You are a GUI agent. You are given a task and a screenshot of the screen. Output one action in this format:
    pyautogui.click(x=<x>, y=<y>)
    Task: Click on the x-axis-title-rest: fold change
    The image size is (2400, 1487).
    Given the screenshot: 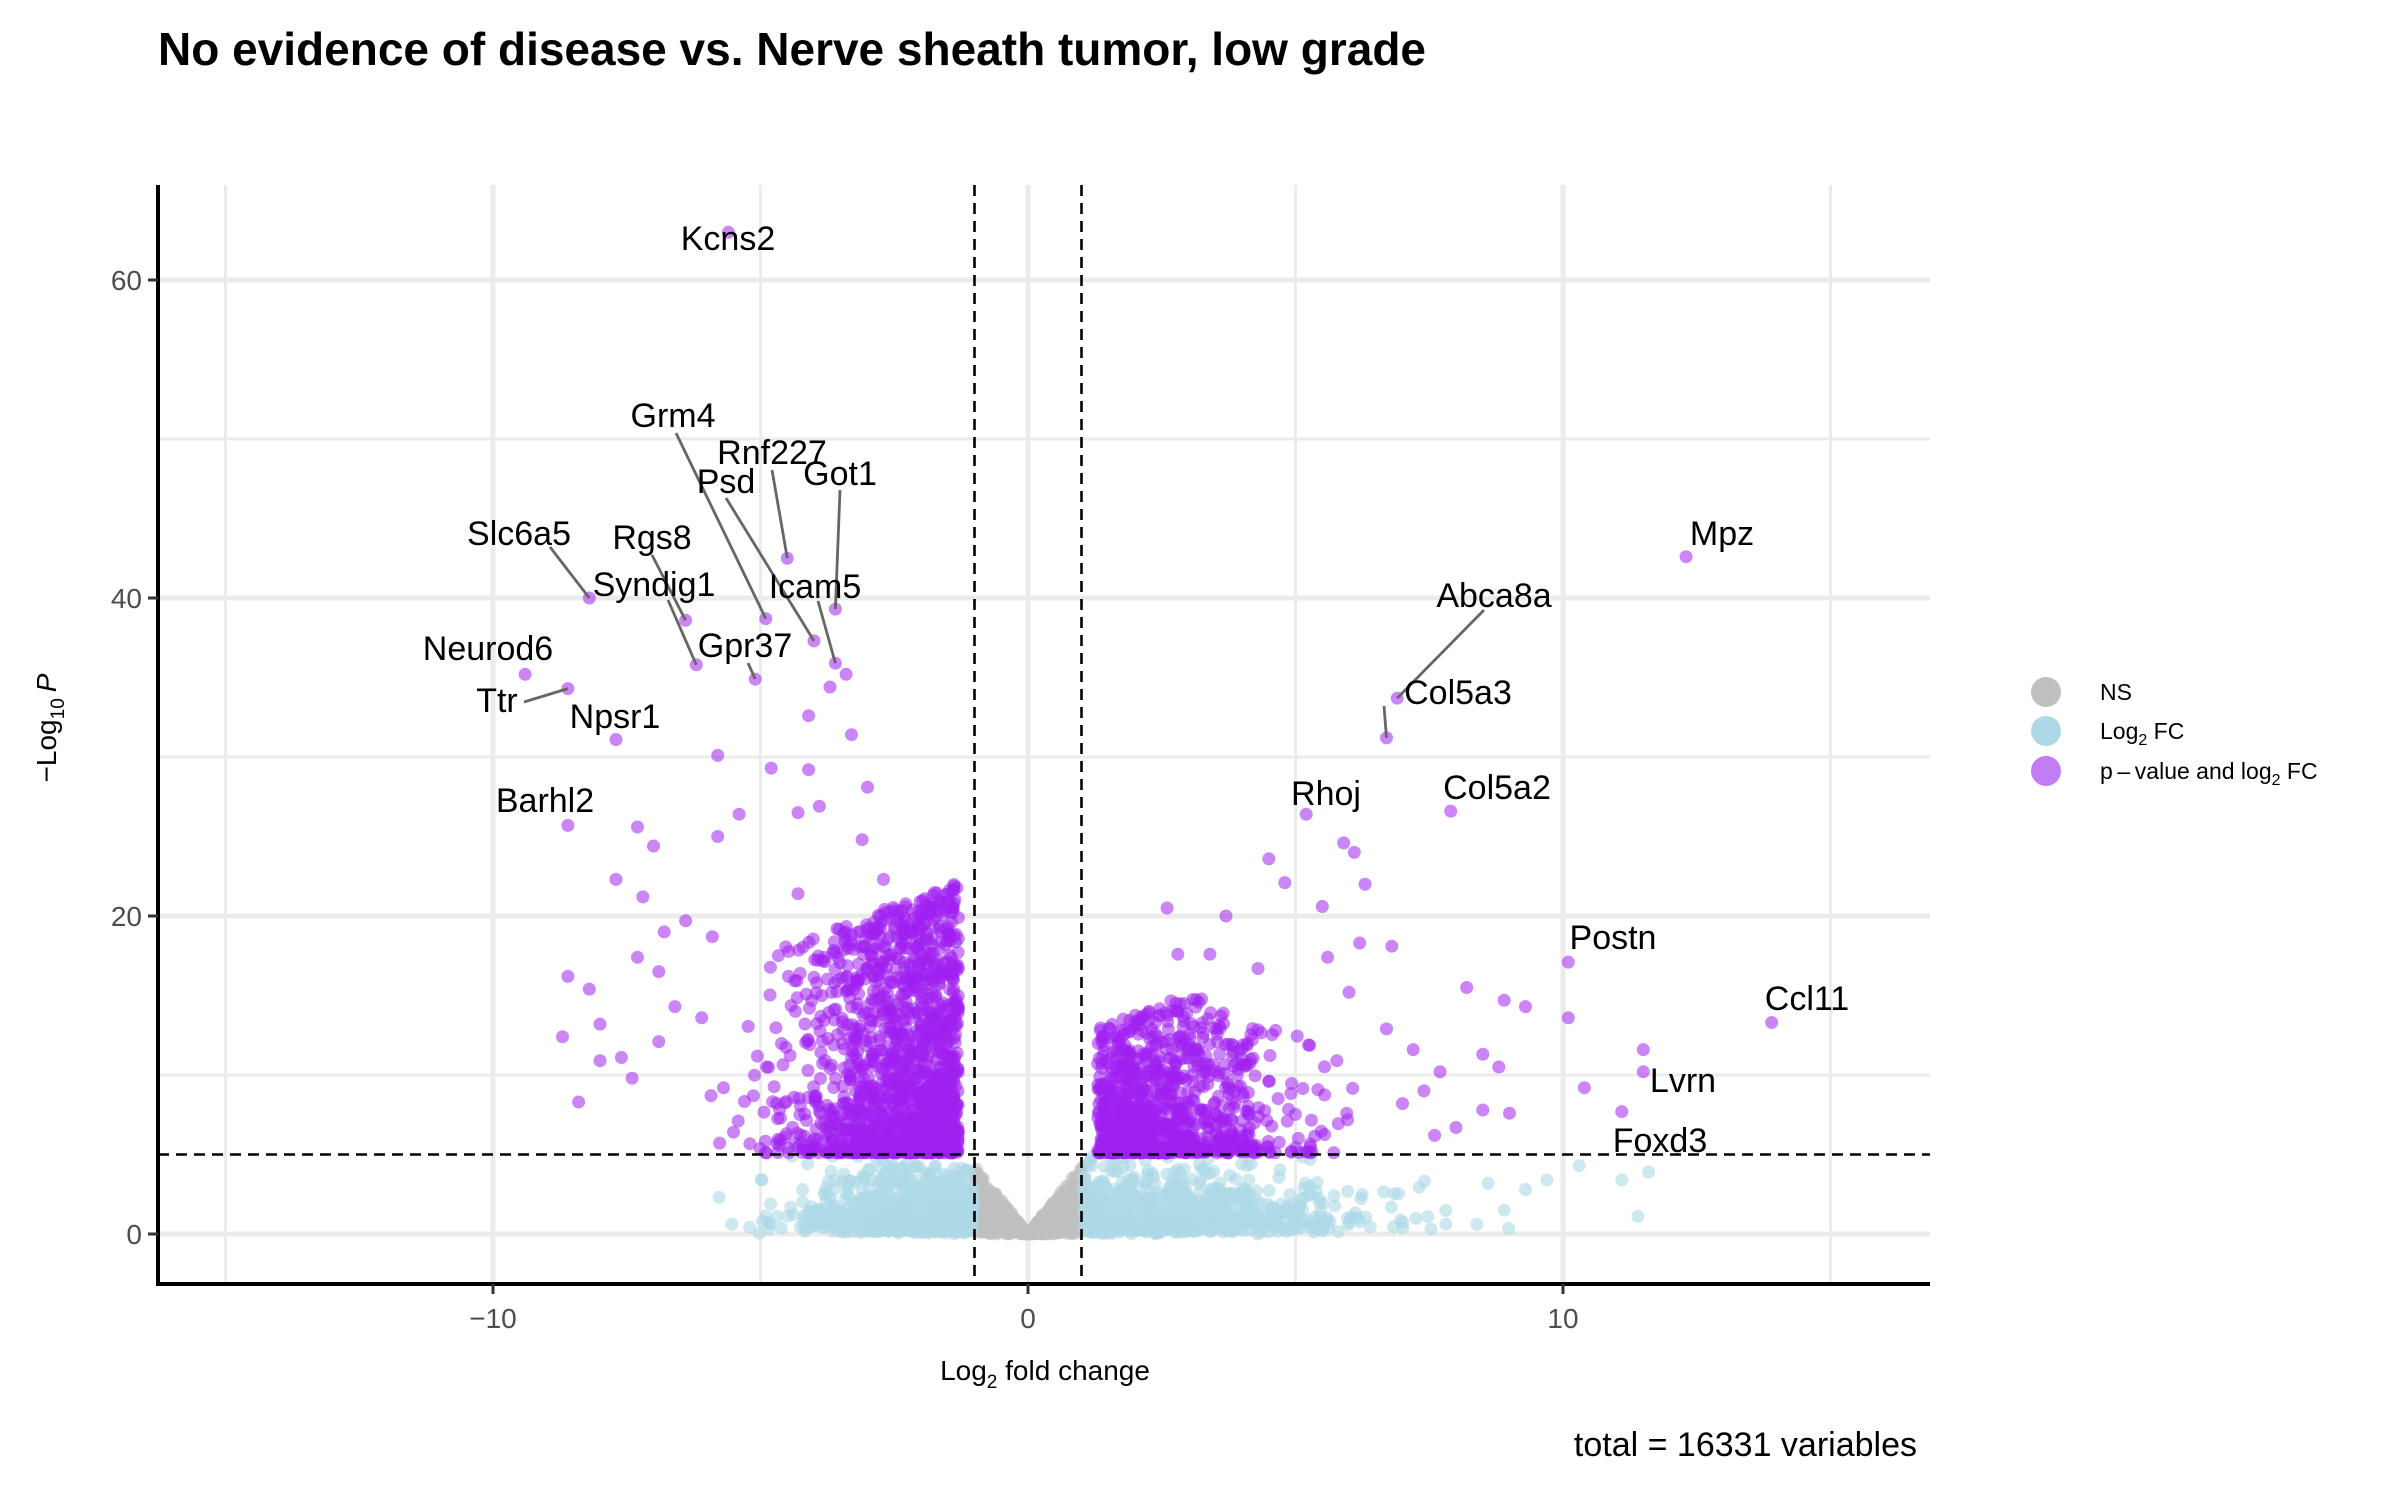 What is the action you would take?
    pyautogui.click(x=1073, y=1370)
    